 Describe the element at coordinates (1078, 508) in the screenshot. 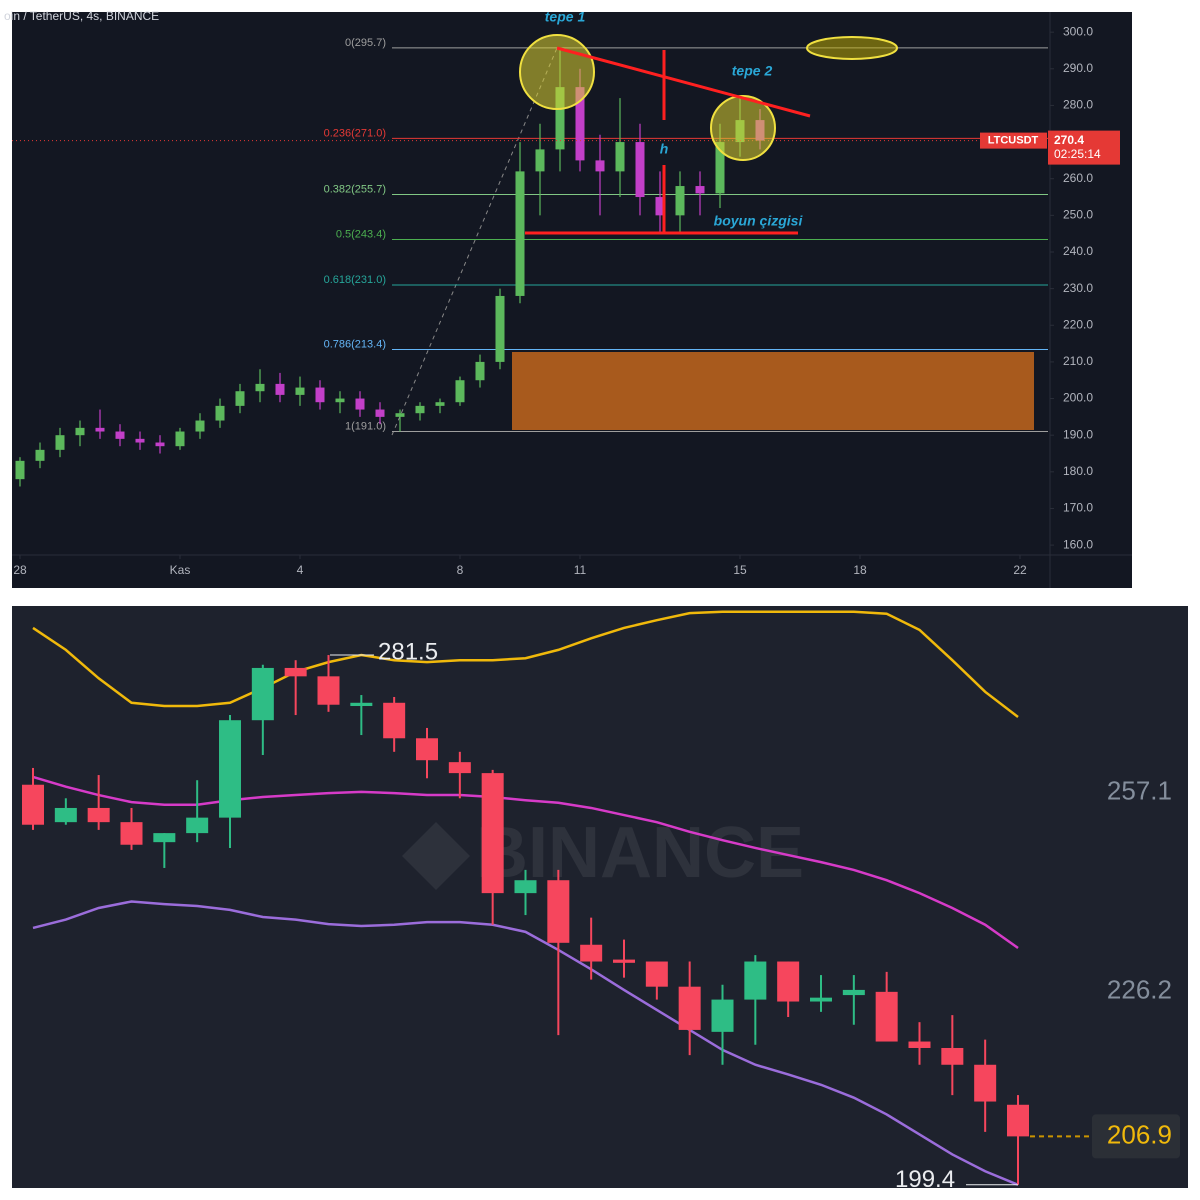

I see `y-tick-label: 170.0` at that location.